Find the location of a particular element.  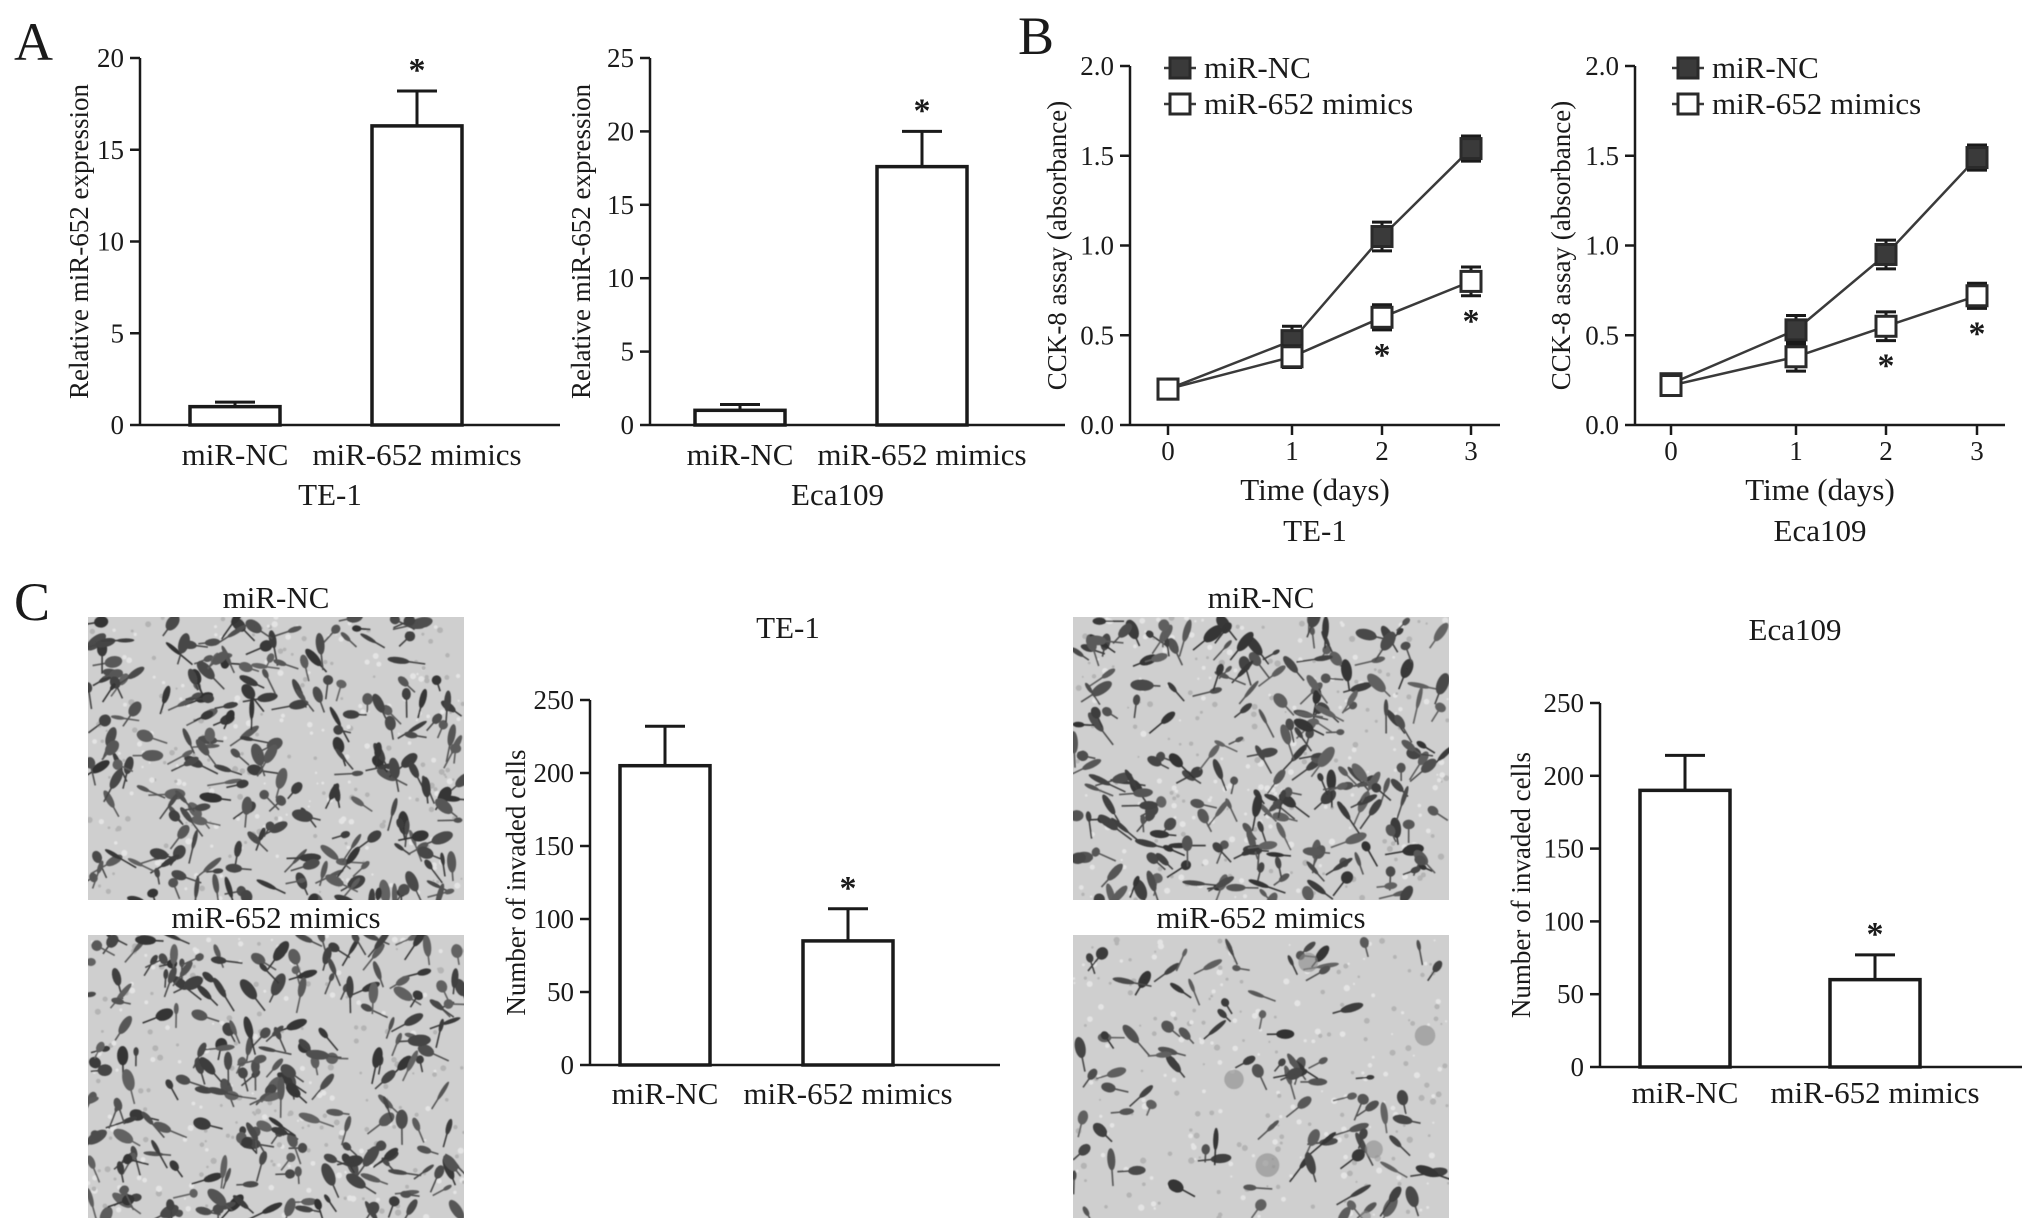

y-tick-label: 15 is located at coordinates (620, 205).